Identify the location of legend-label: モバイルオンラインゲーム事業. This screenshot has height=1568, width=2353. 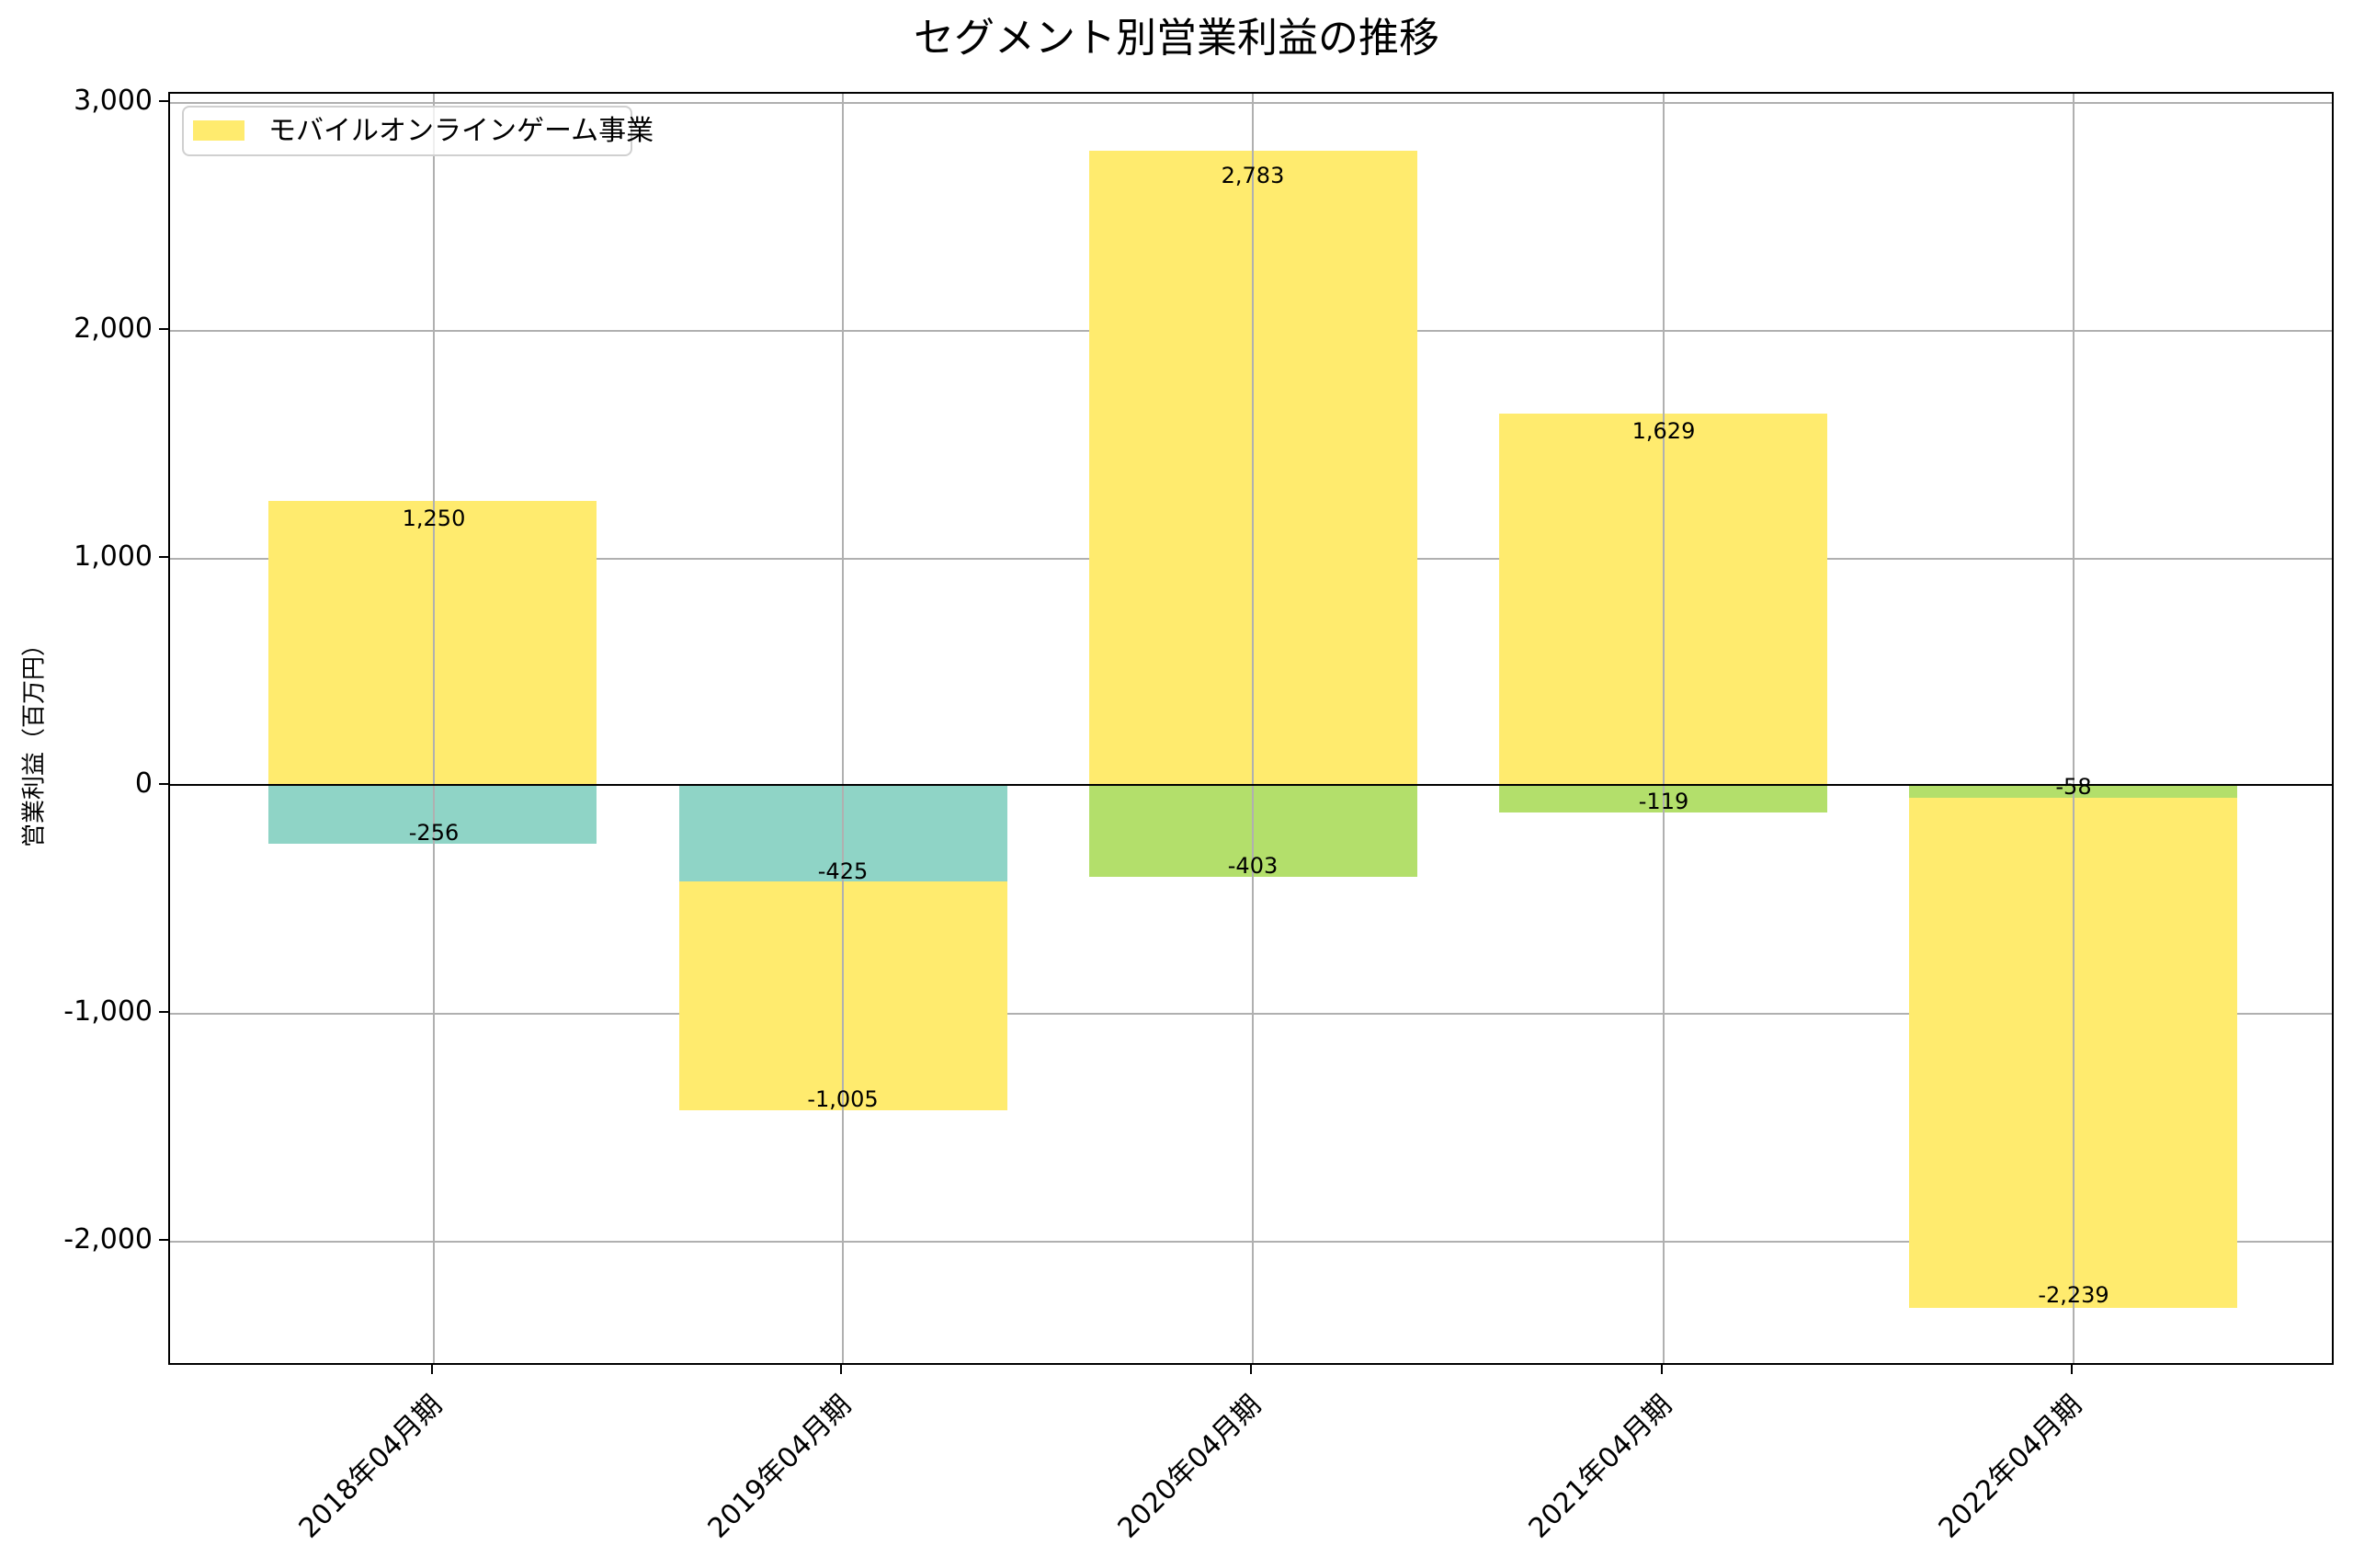
(461, 131).